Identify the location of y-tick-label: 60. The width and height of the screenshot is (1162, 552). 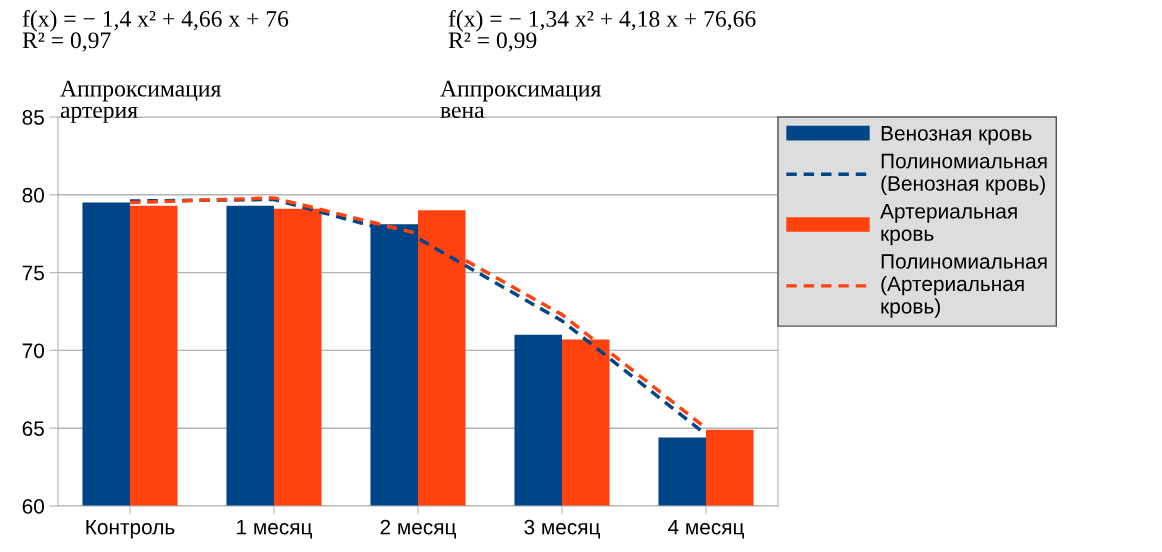
(33, 506).